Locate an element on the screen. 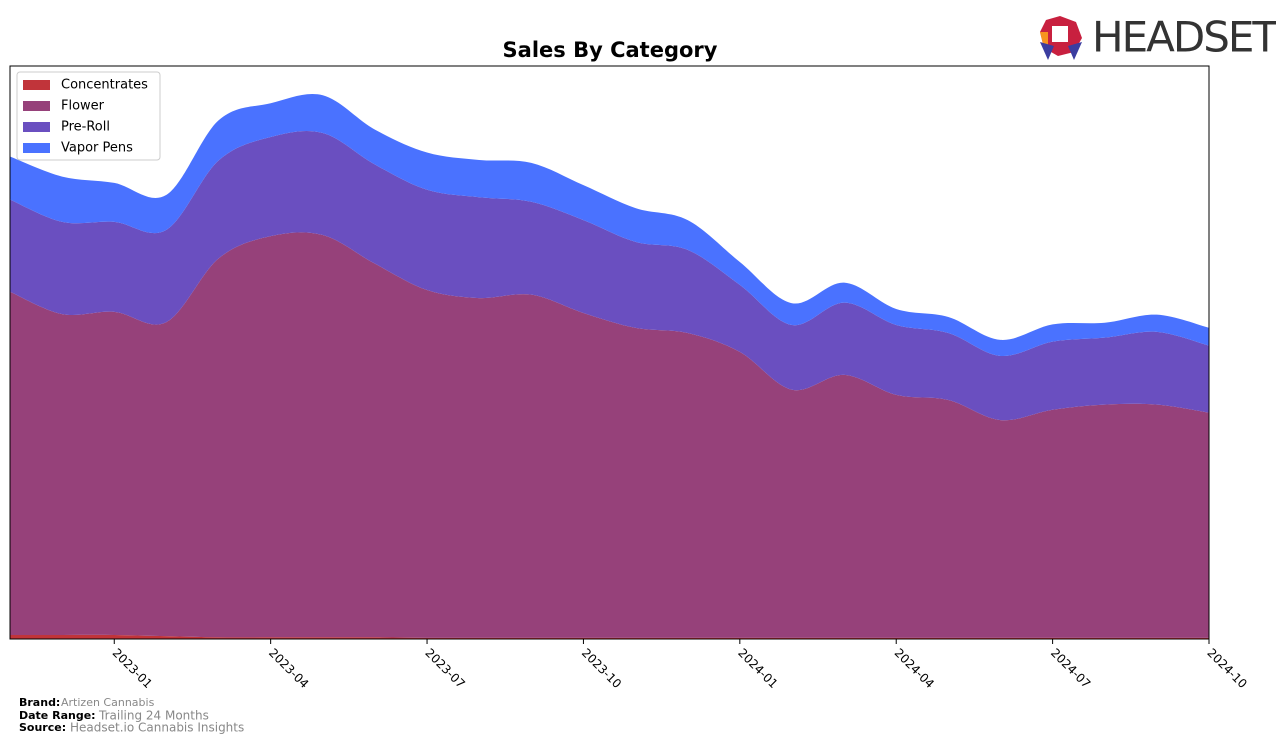  footer-label: Date Range: is located at coordinates (57, 715).